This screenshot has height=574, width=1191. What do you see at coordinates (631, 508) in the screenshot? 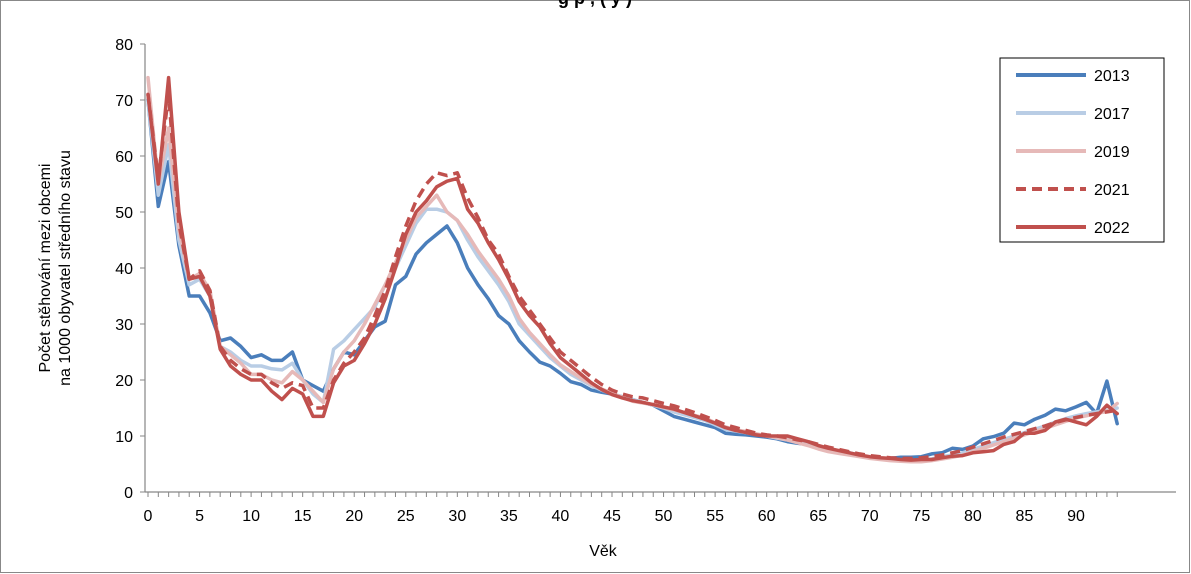
I see `x-ticks: 0 5 10 15 20 25 30 35 40 45 50 55 60 65 70 75 80 85 90` at bounding box center [631, 508].